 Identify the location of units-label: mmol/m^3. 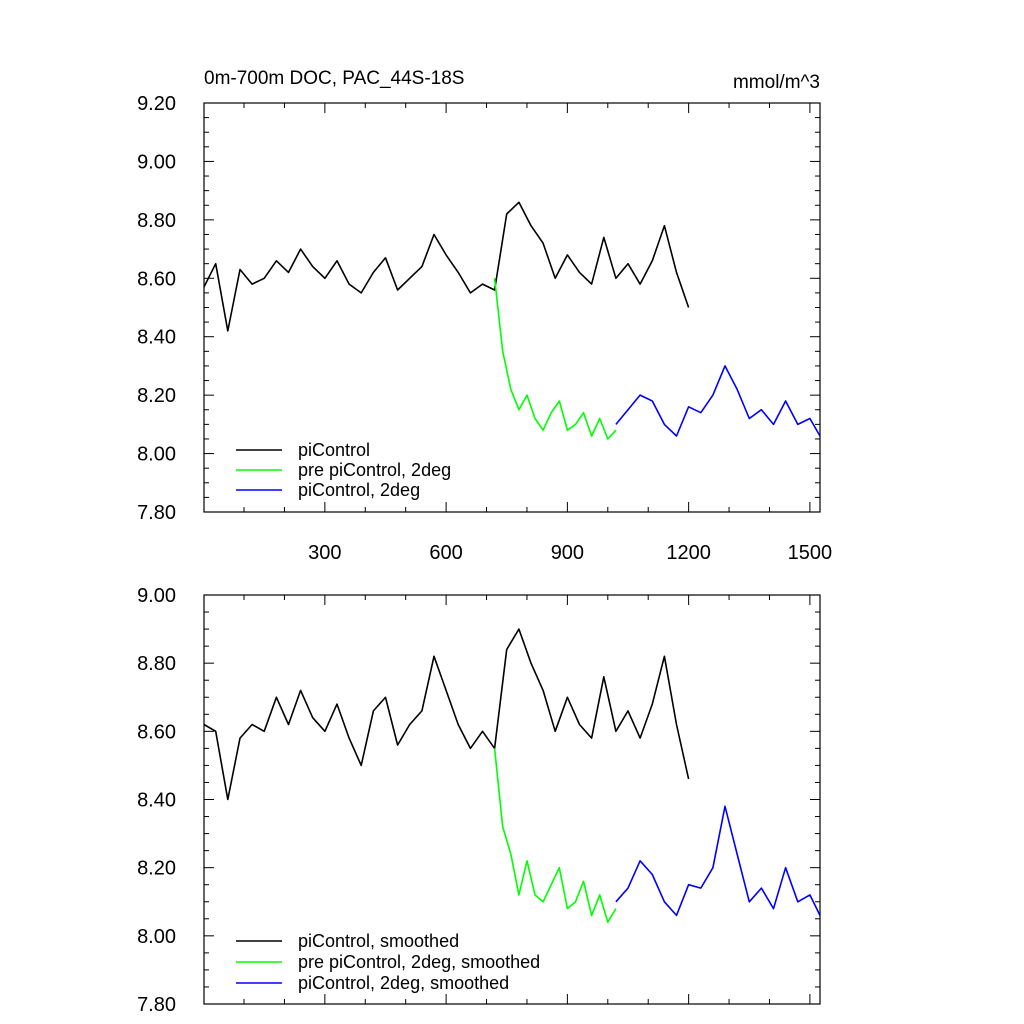
(776, 82).